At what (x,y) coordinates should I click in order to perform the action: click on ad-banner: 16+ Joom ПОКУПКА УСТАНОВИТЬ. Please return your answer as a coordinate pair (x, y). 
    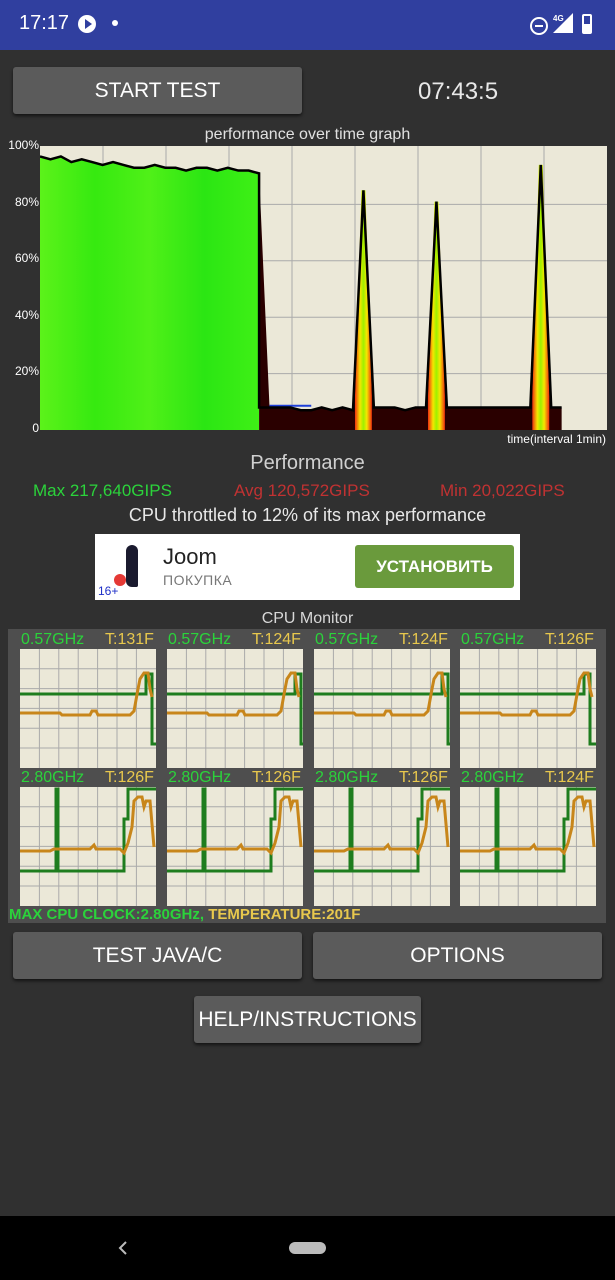
    Looking at the image, I should click on (307, 567).